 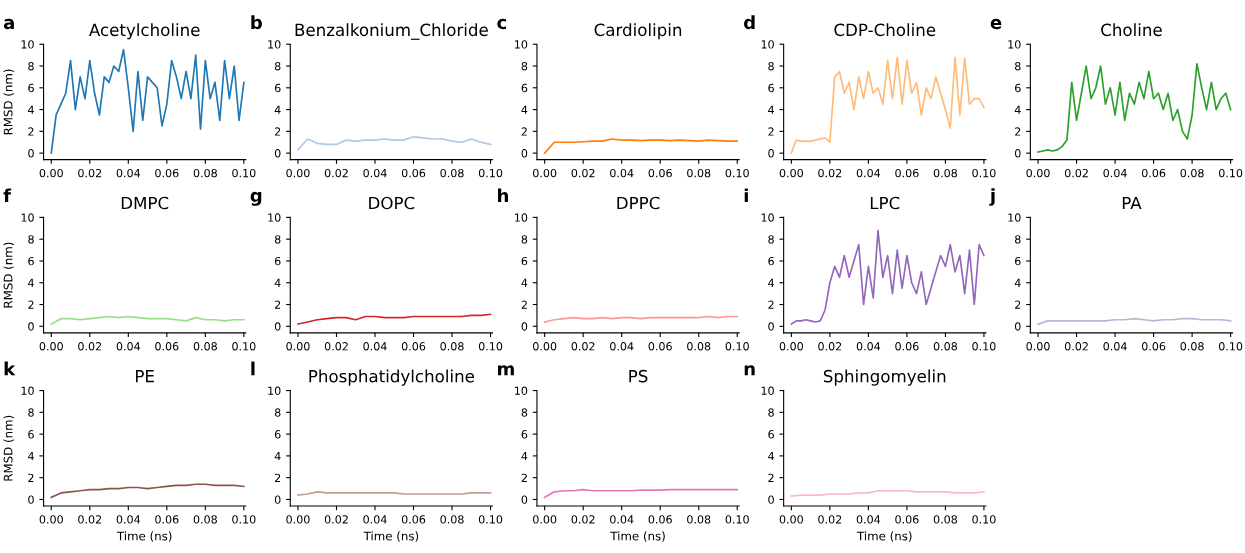 What do you see at coordinates (885, 203) in the screenshot?
I see `chart-title: LPC` at bounding box center [885, 203].